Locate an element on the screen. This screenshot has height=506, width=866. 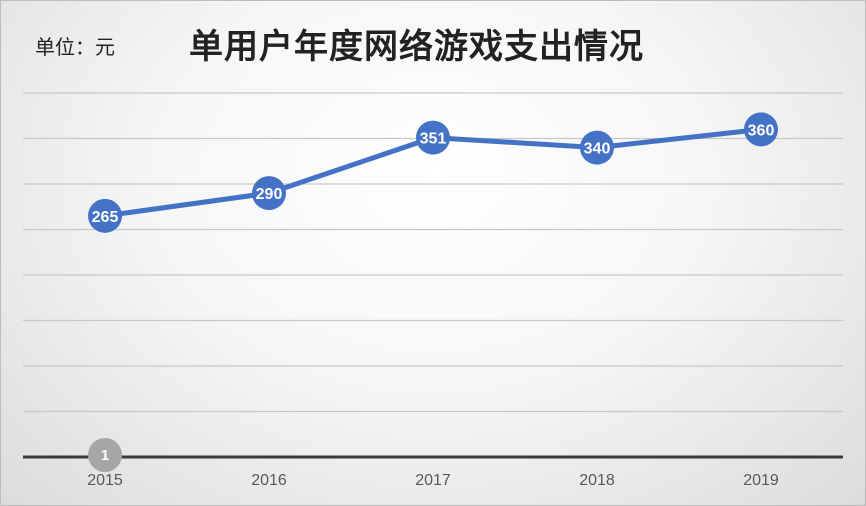
data-point-2016 is located at coordinates (269, 193).